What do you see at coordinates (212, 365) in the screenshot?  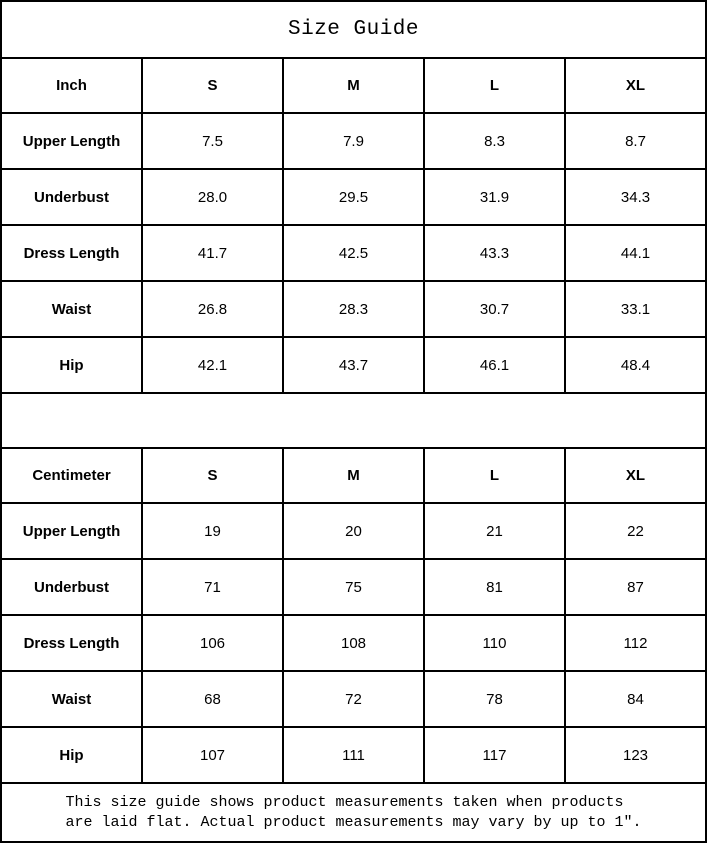 I see `measurement-cell: 42.1` at bounding box center [212, 365].